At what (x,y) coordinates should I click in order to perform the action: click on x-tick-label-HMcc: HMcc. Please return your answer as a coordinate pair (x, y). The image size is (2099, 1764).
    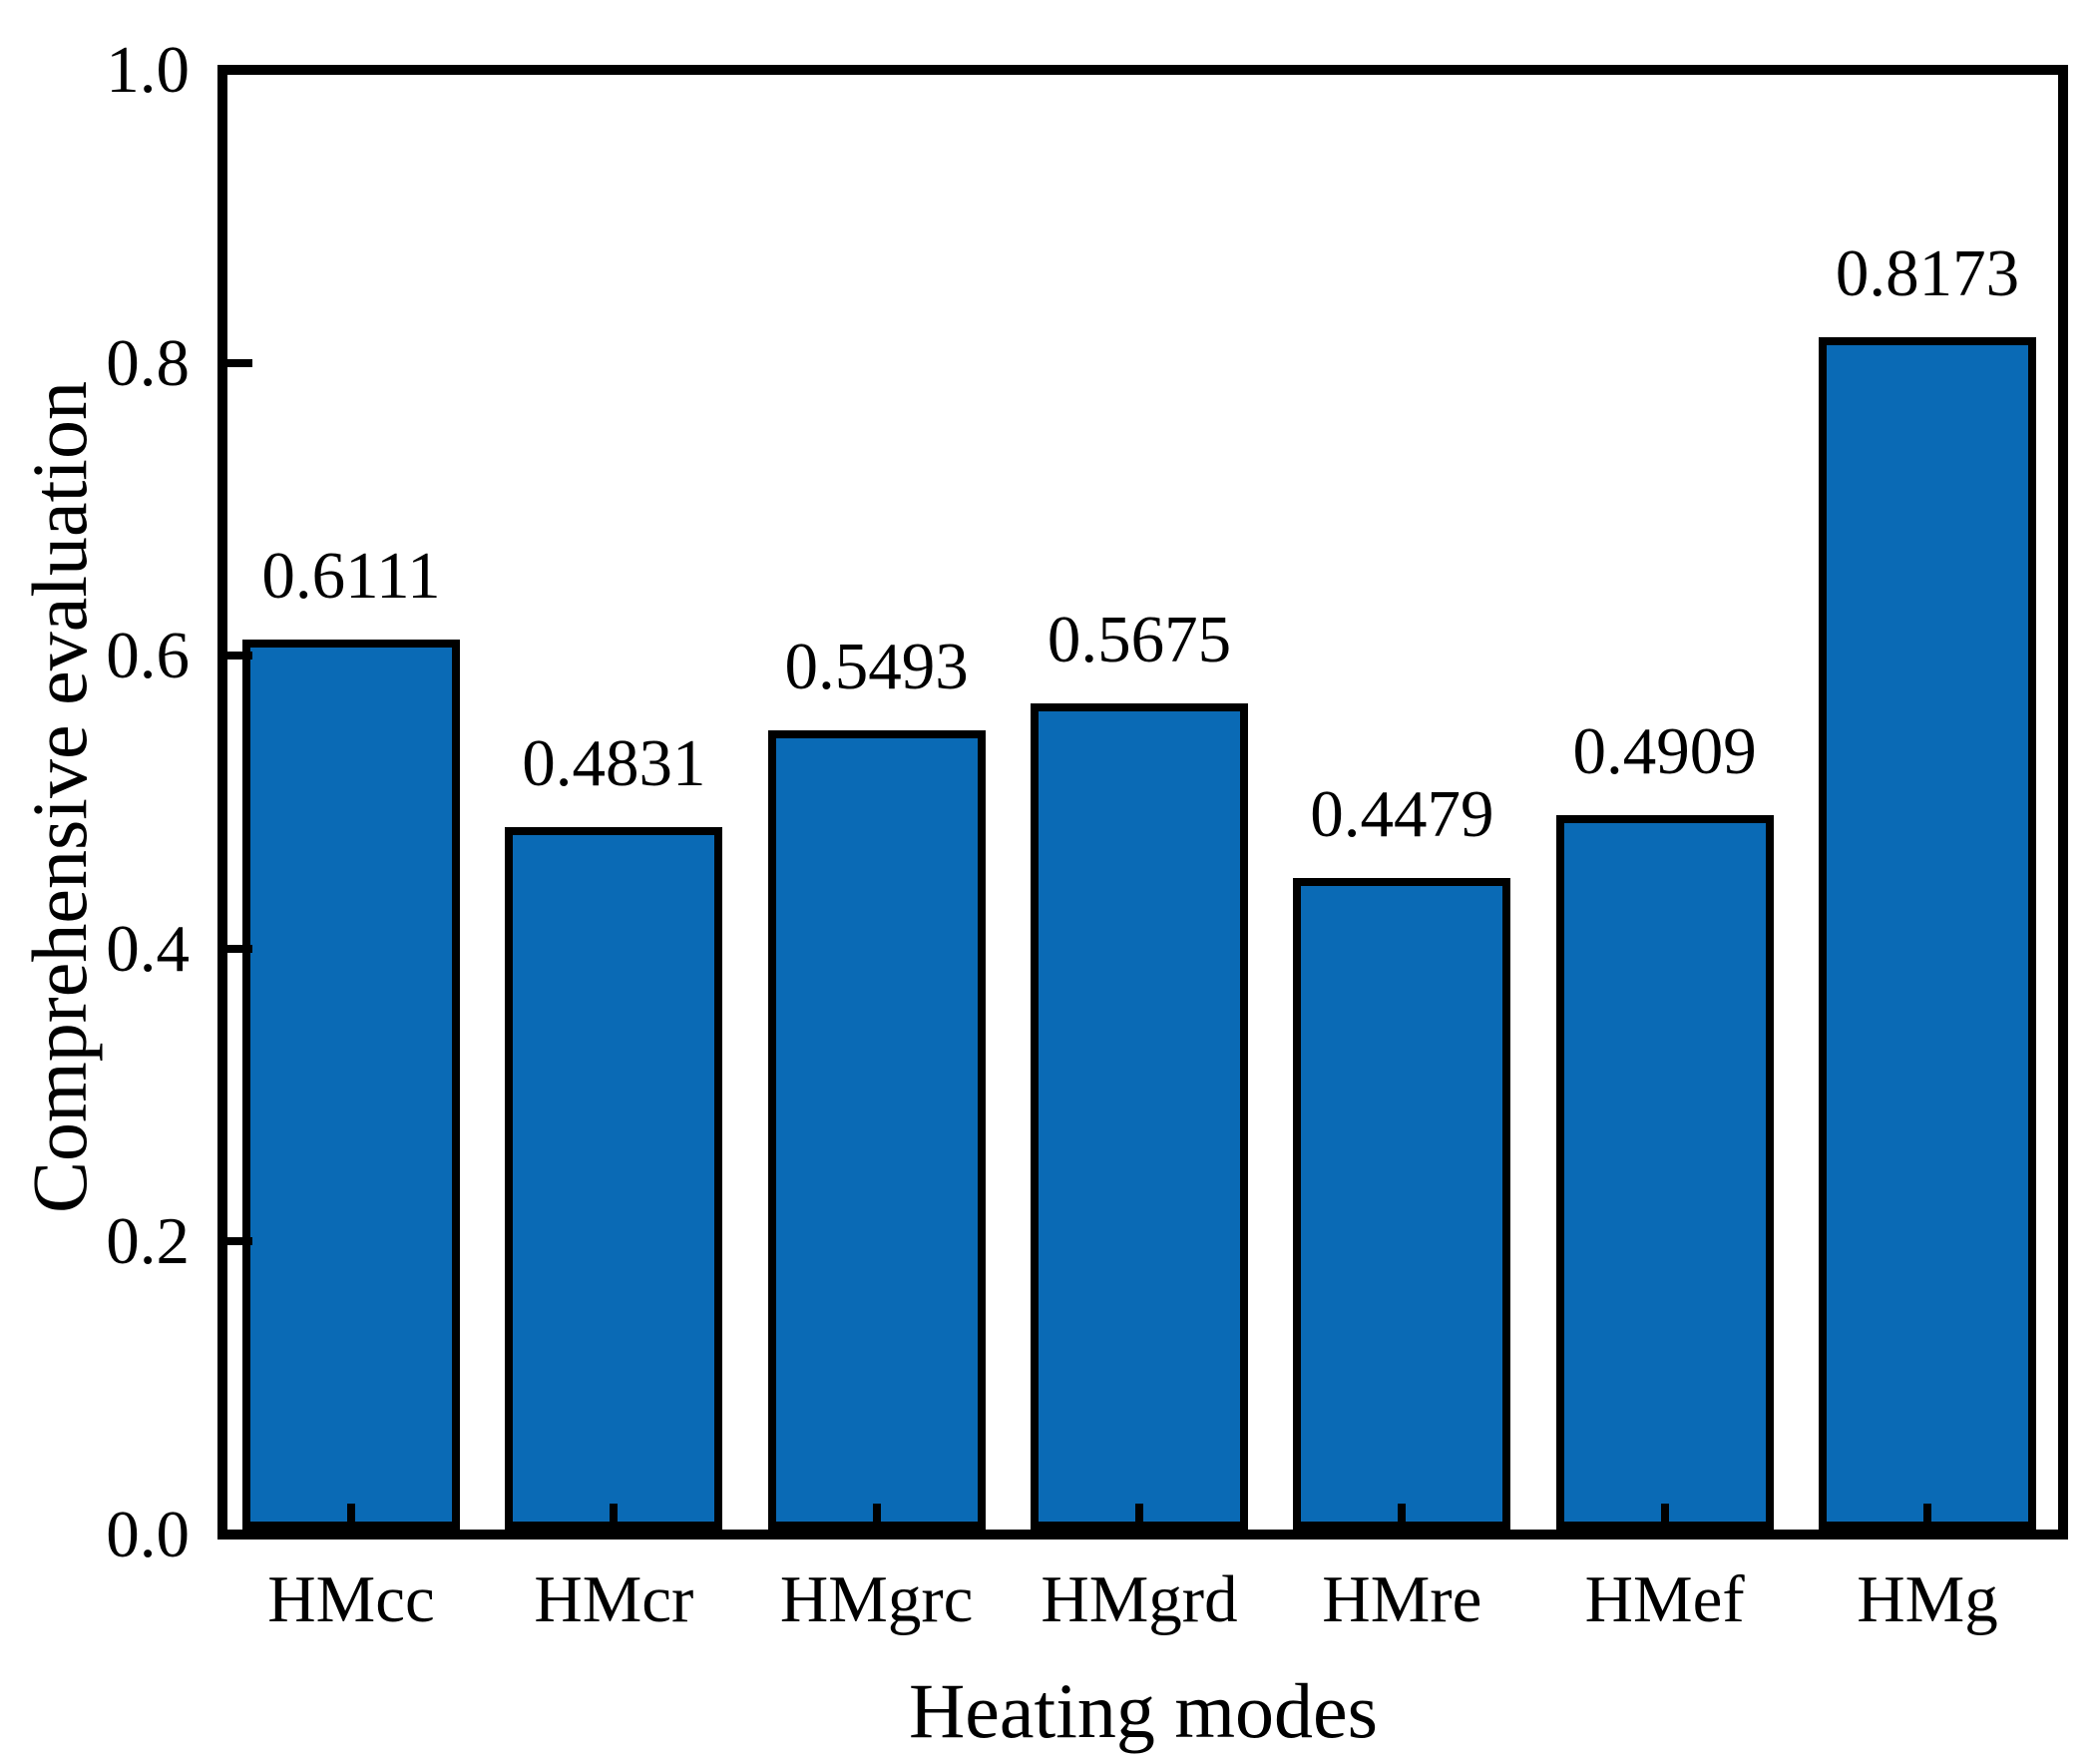
    Looking at the image, I should click on (351, 1599).